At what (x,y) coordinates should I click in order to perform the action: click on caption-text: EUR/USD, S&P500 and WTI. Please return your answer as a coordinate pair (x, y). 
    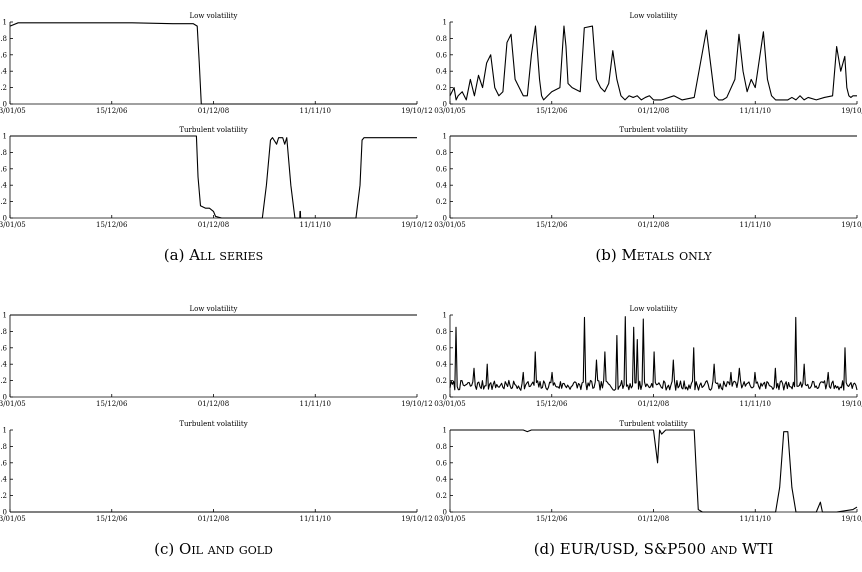
    Looking at the image, I should click on (666, 549).